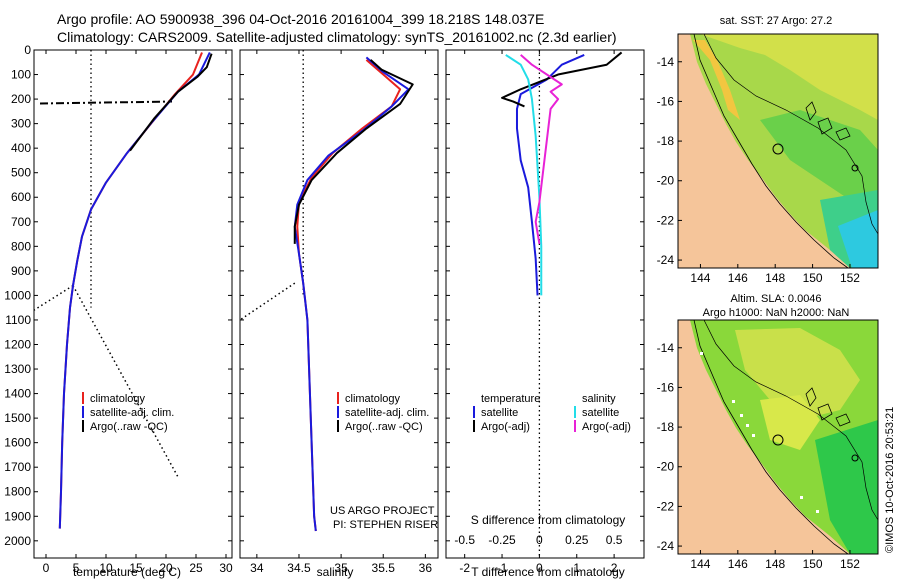  What do you see at coordinates (106, 568) in the screenshot?
I see `x-tick-label: 10` at bounding box center [106, 568].